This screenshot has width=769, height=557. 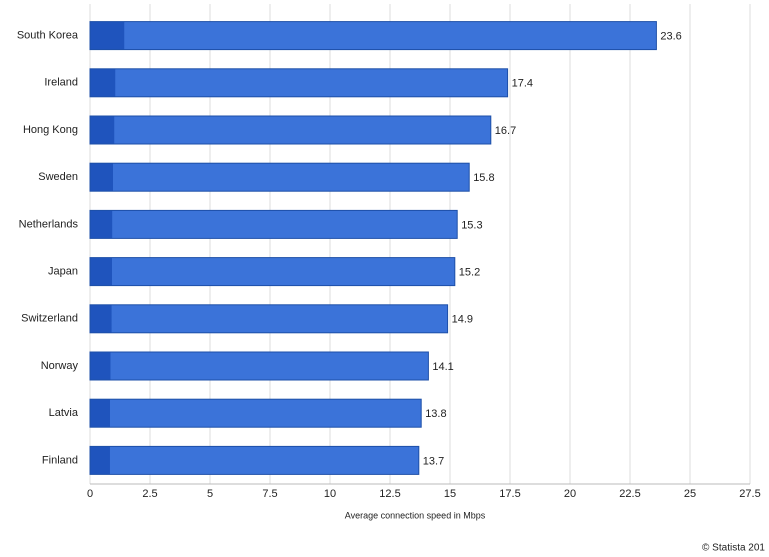 What do you see at coordinates (330, 494) in the screenshot?
I see `x-tick-label: 10` at bounding box center [330, 494].